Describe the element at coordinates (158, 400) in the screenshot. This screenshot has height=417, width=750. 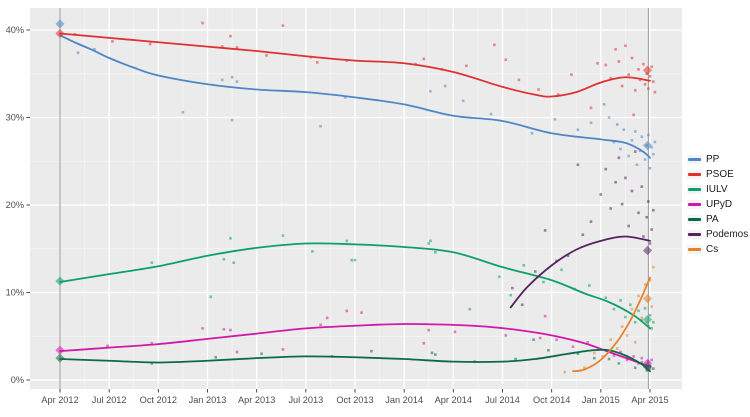
I see `x-tick-label: Oct 2012` at that location.